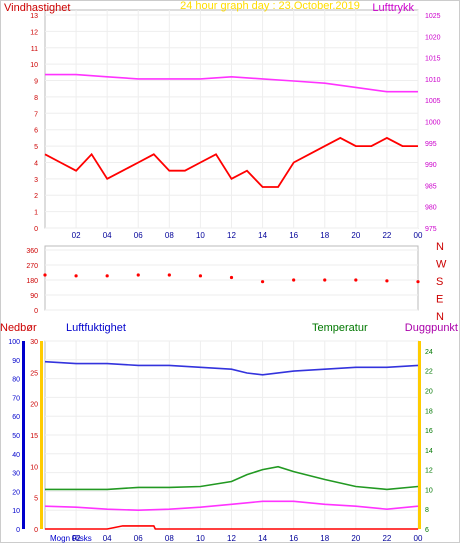 Image resolution: width=460 pixels, height=543 pixels. I want to click on right-tick-label: 985, so click(431, 186).